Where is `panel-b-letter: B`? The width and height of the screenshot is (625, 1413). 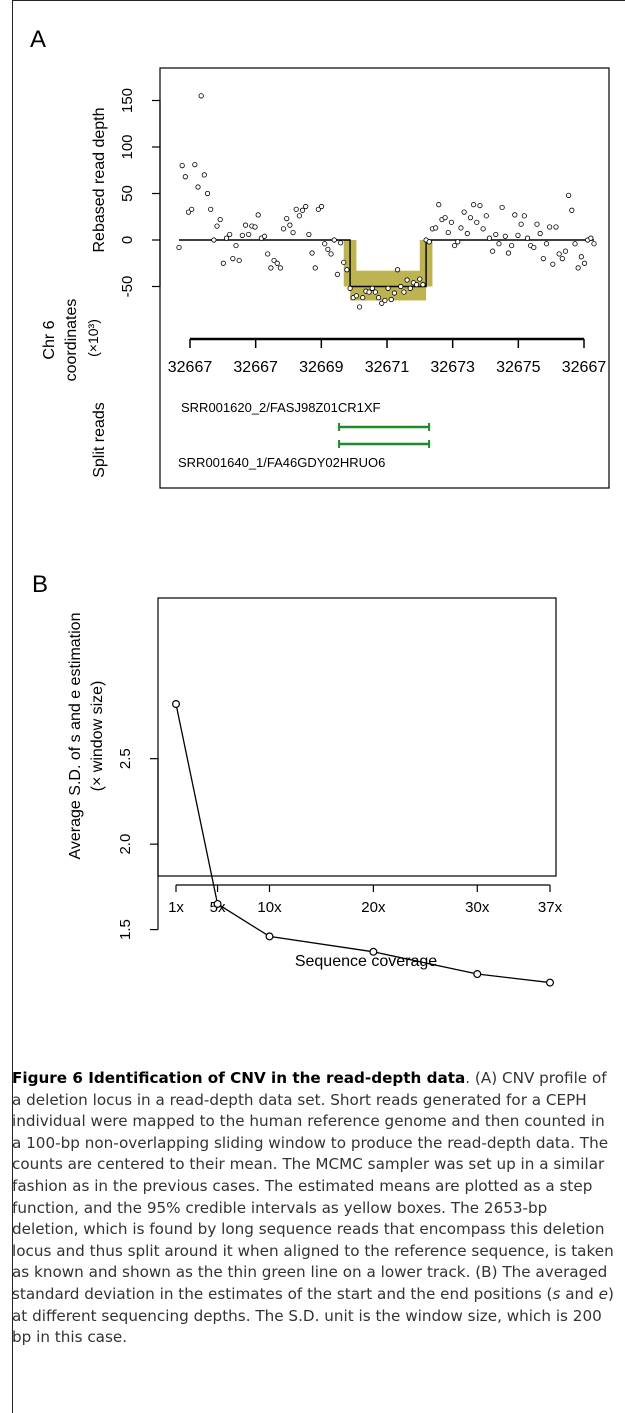 panel-b-letter: B is located at coordinates (40, 584).